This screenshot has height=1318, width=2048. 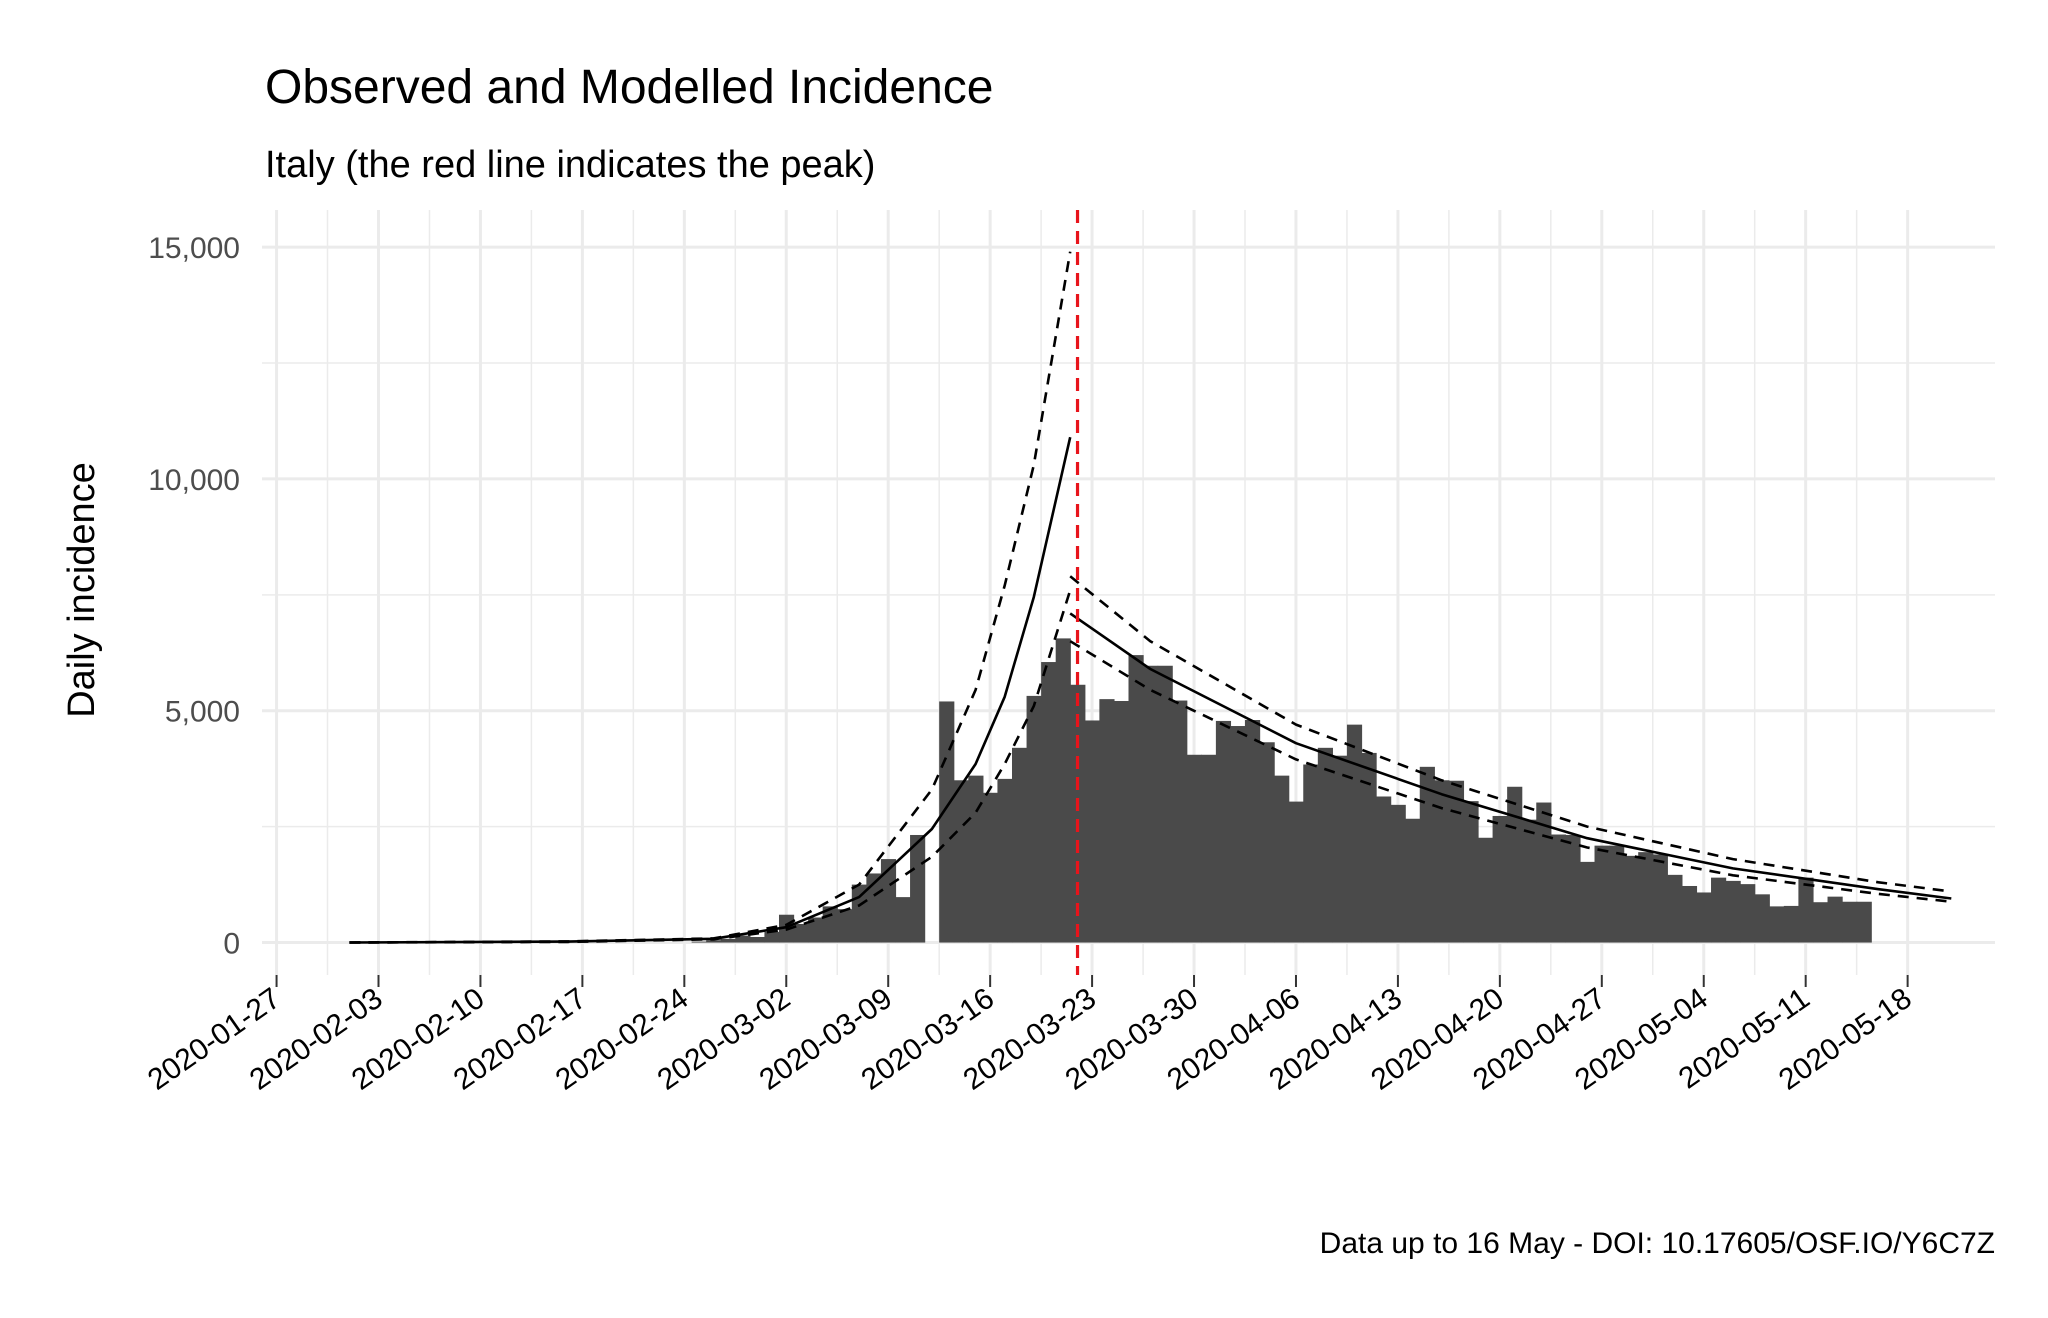 What do you see at coordinates (570, 165) in the screenshot?
I see `chart-subtitle: Italy (the red line indicates the peak)` at bounding box center [570, 165].